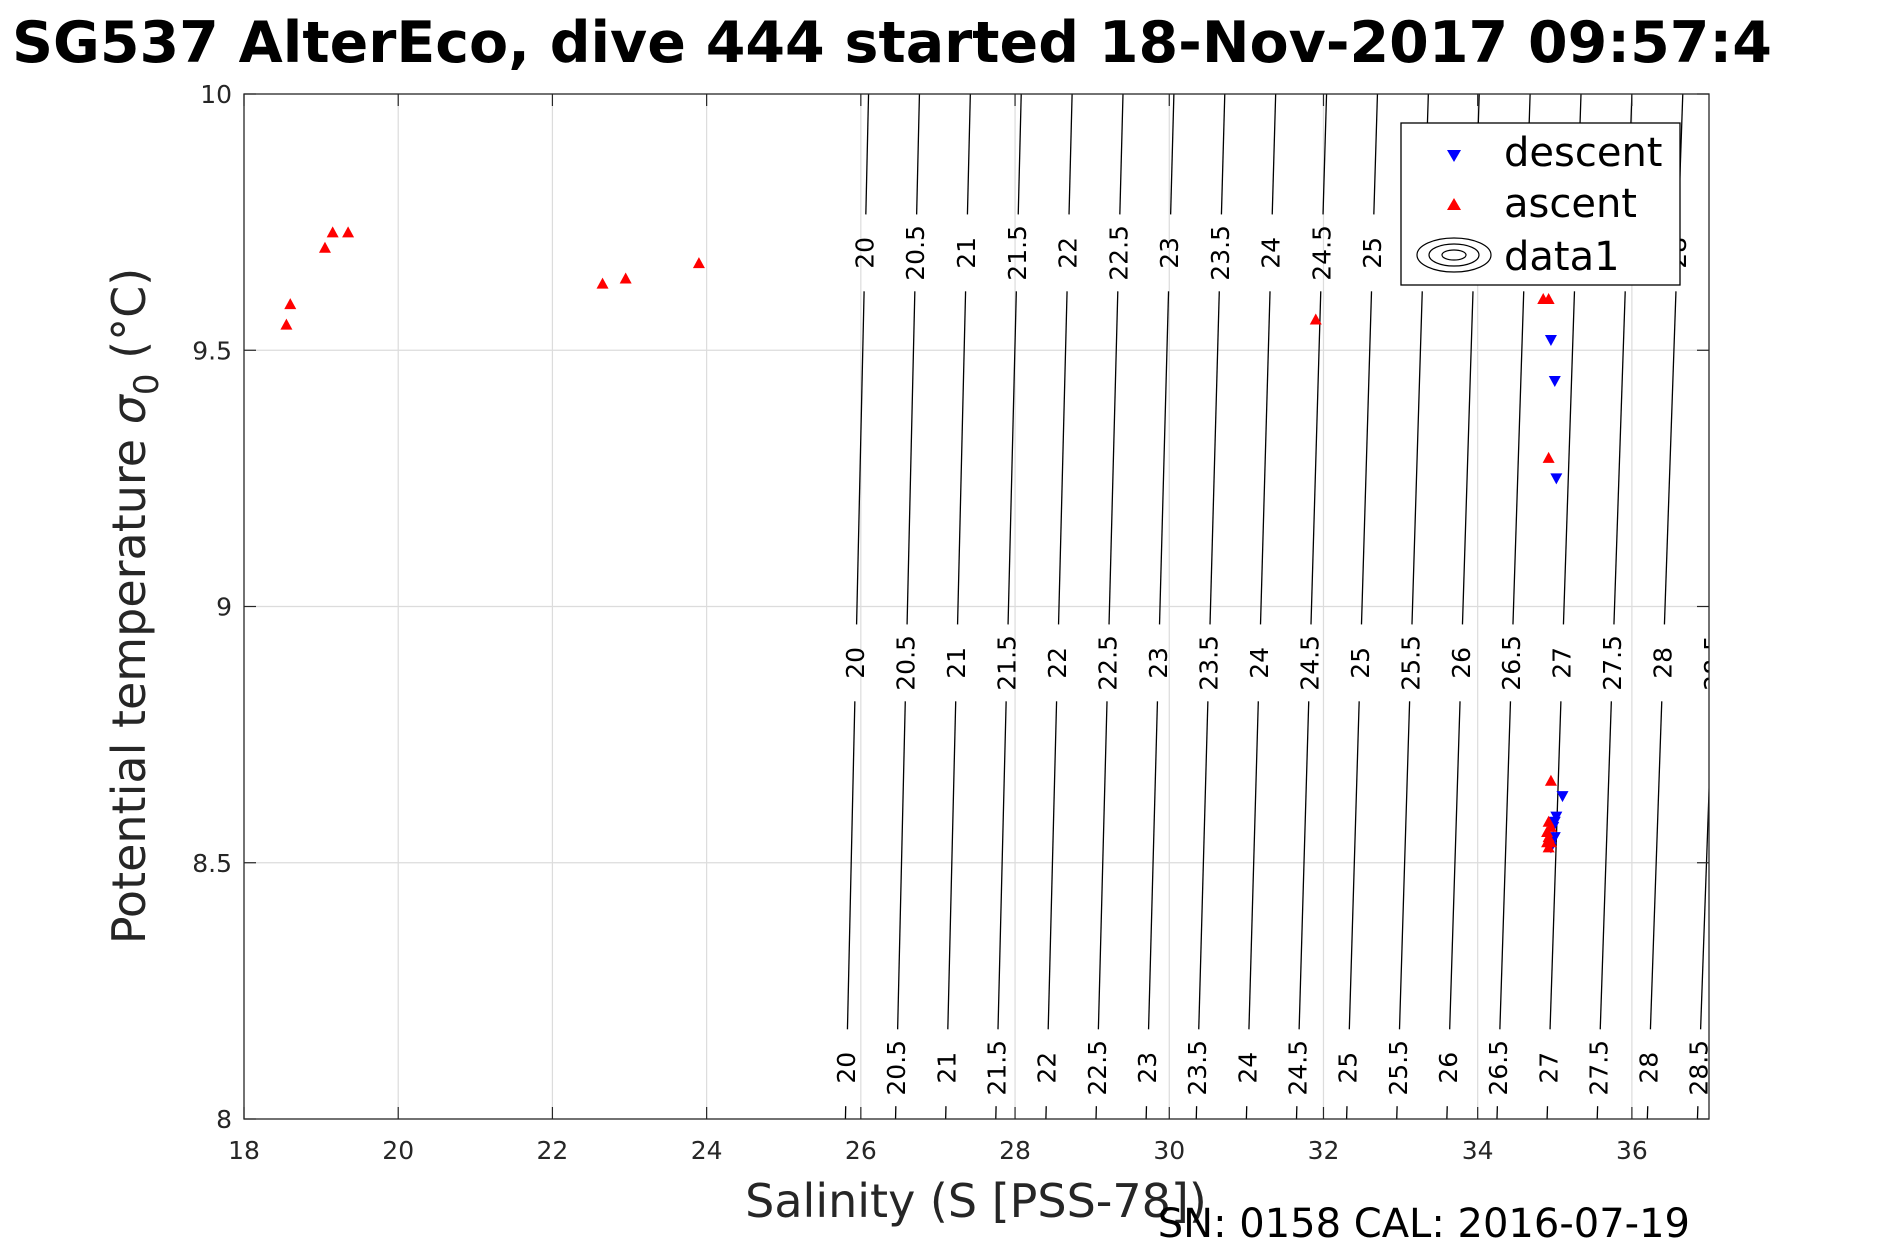  Describe the element at coordinates (212, 350) in the screenshot. I see `y-tick-label: 9.5` at that location.